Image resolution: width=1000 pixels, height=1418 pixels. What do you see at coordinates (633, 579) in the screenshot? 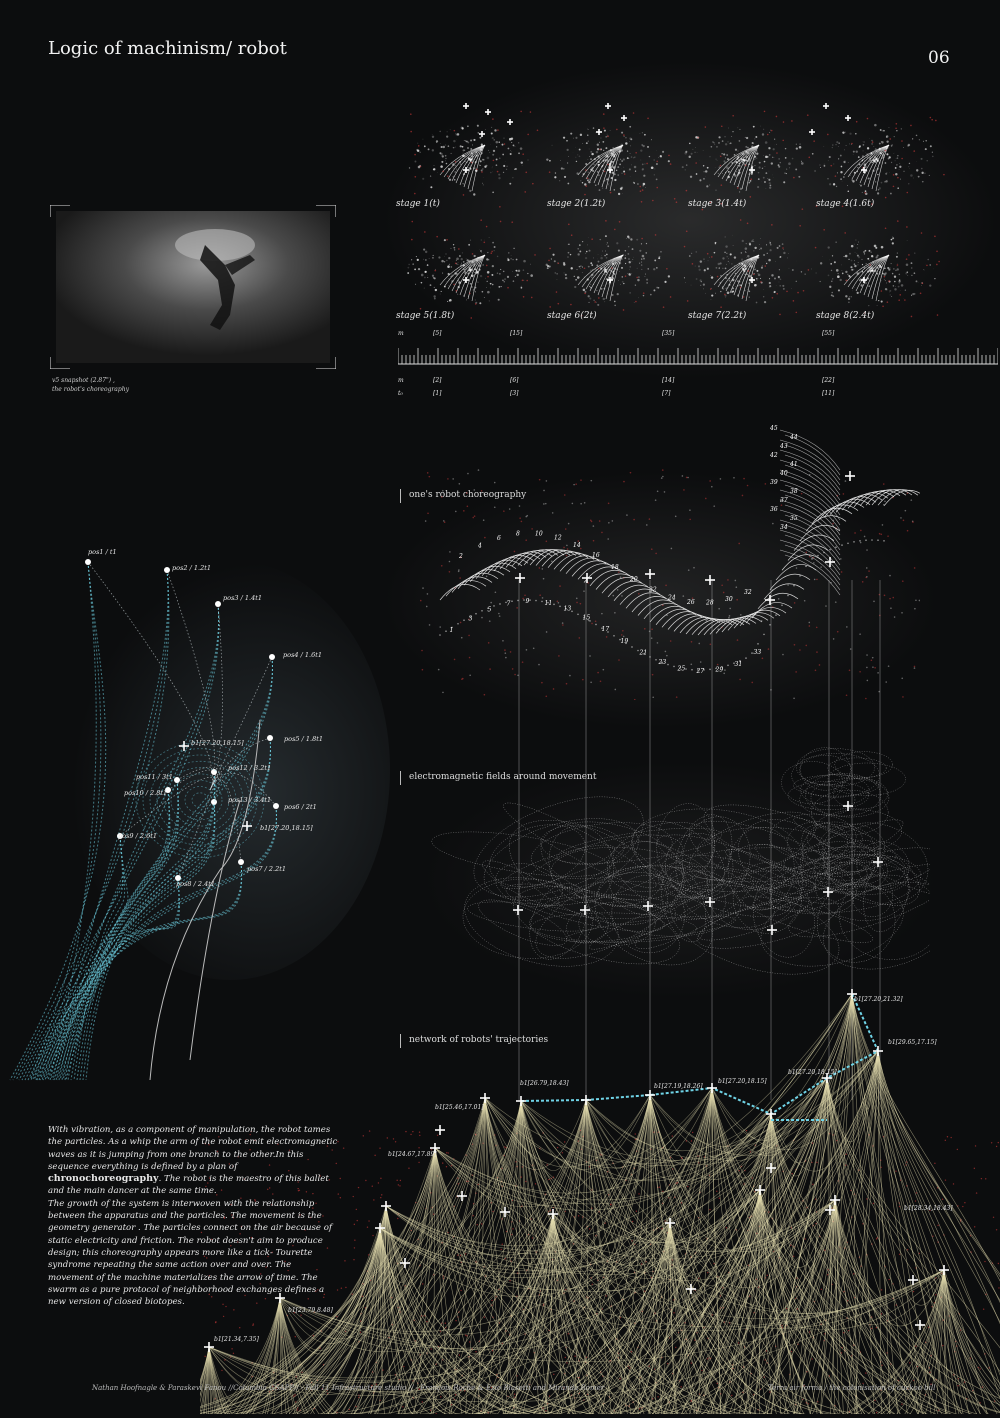
I see `svg-text: 20` at bounding box center [633, 579].